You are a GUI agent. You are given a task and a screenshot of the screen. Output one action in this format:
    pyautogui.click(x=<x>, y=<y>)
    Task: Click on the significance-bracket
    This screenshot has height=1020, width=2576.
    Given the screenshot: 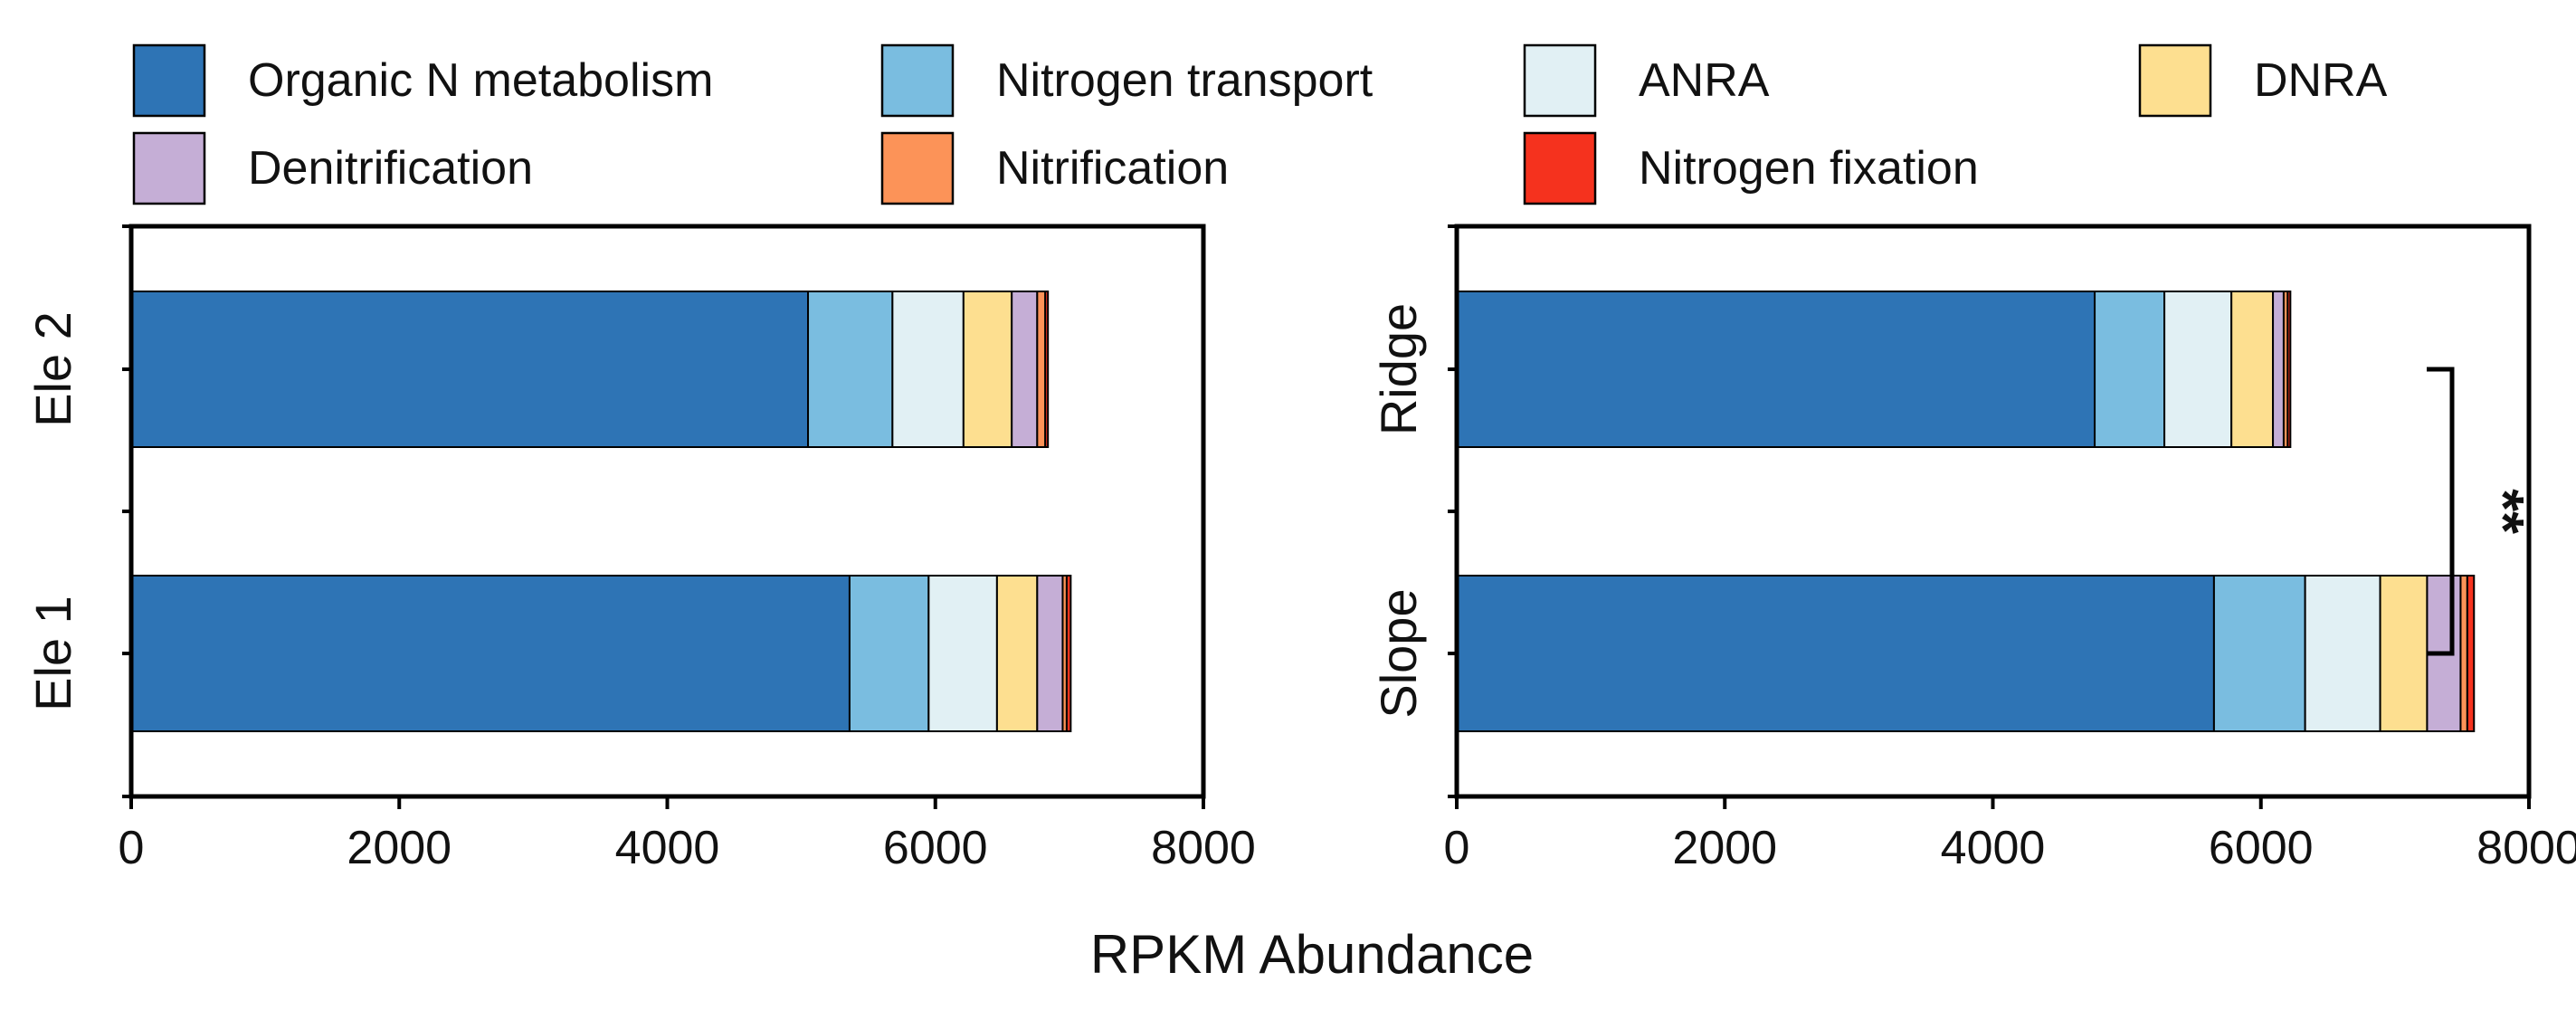 What is the action you would take?
    pyautogui.click(x=2441, y=512)
    